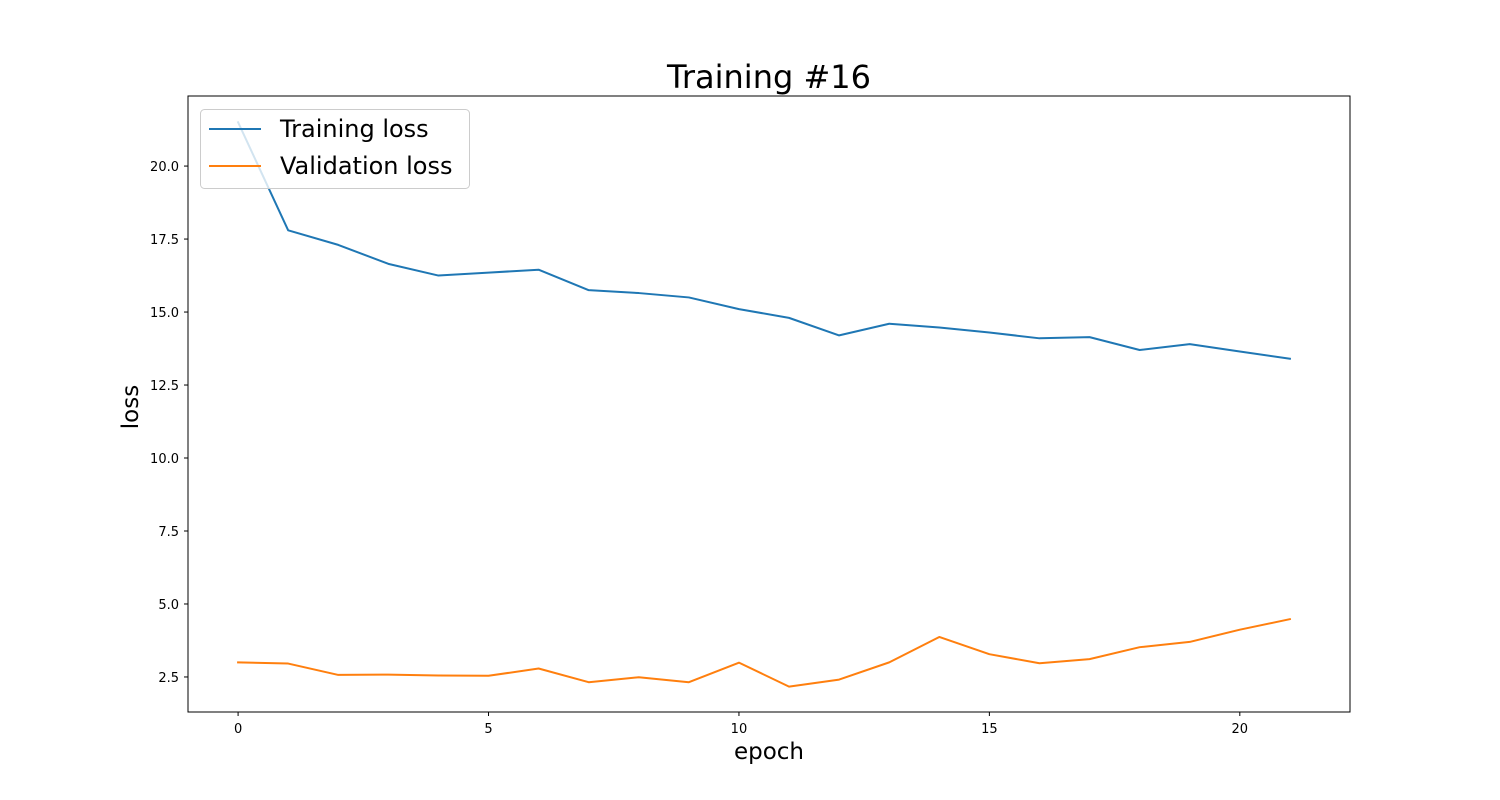  Describe the element at coordinates (238, 729) in the screenshot. I see `x-tick-label: 0` at that location.